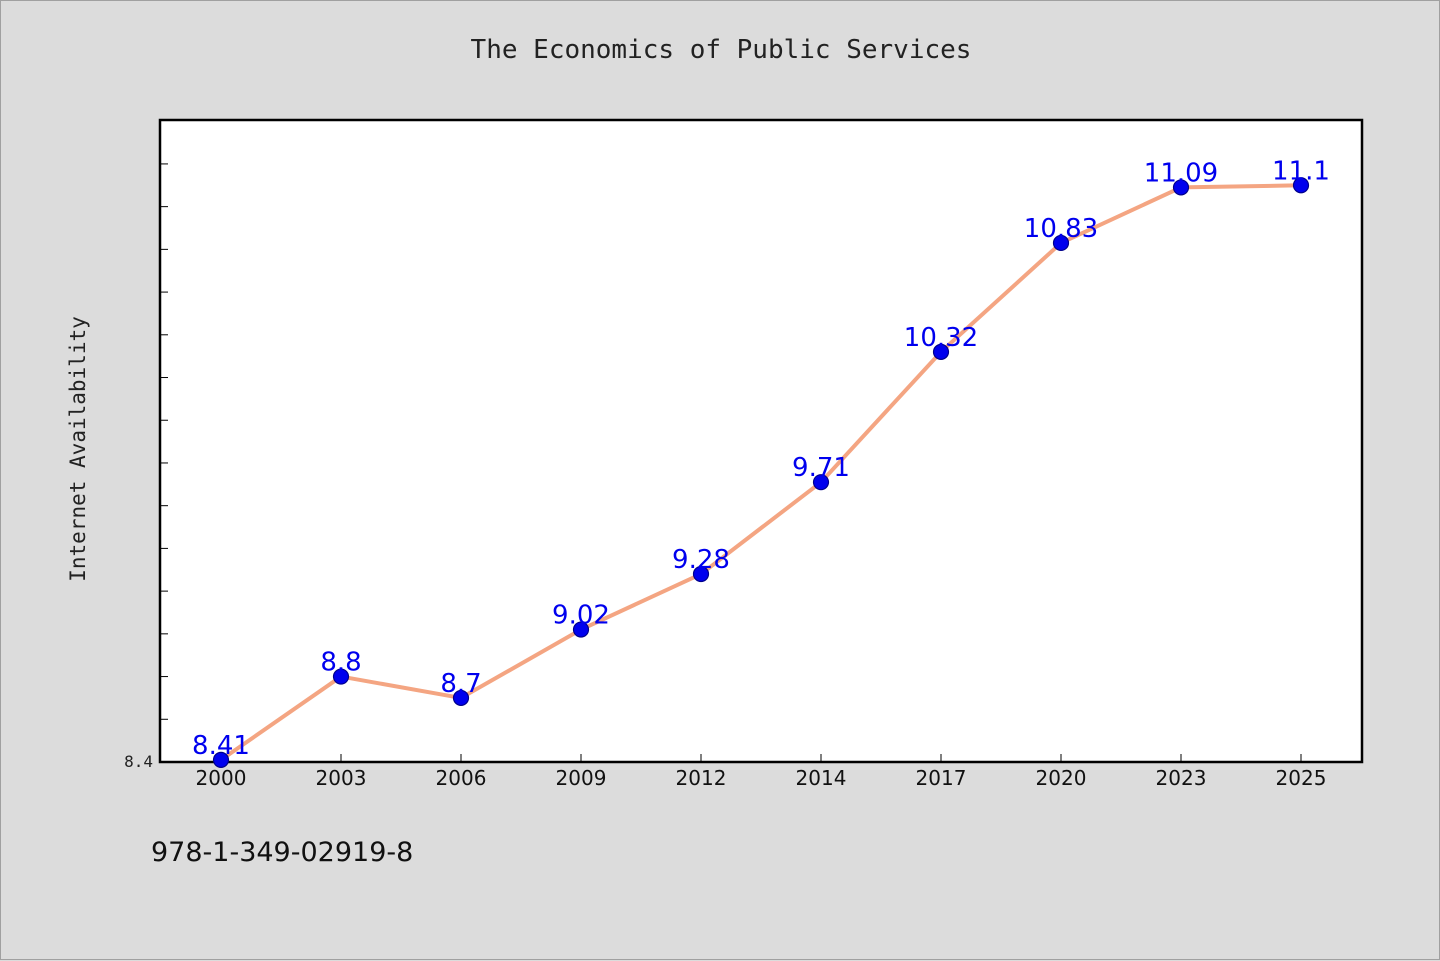 The image size is (1440, 961). I want to click on data-label: 10.32, so click(941, 338).